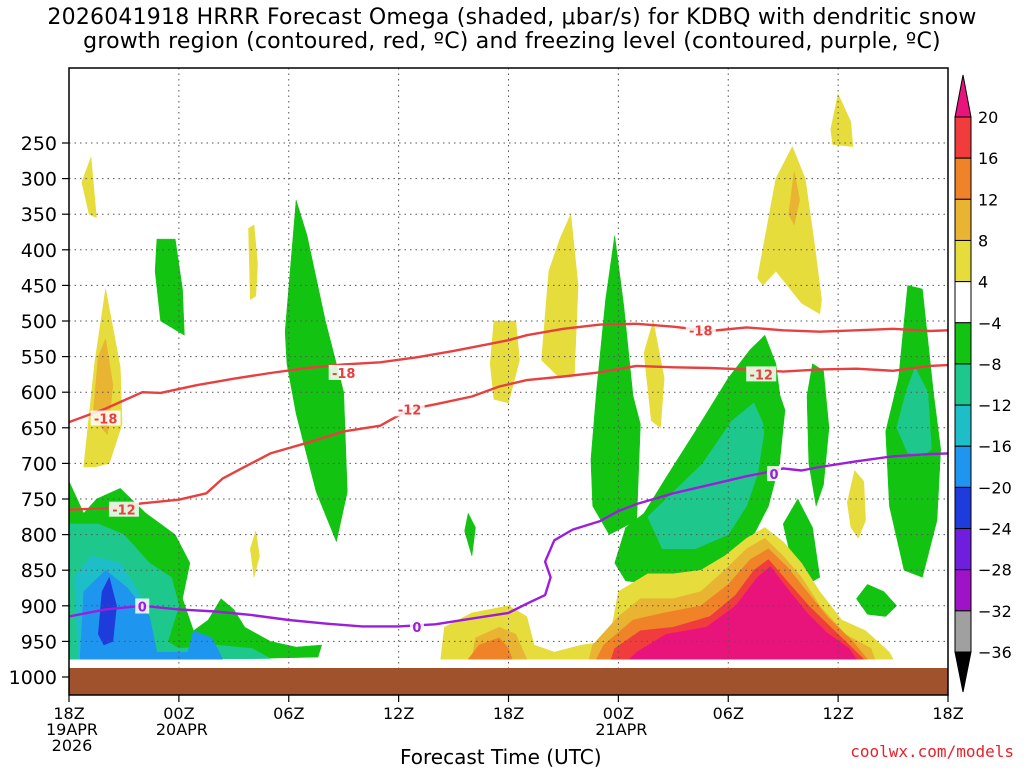 The height and width of the screenshot is (769, 1024). Describe the element at coordinates (932, 751) in the screenshot. I see `site-credit: coolwx.com/models` at that location.